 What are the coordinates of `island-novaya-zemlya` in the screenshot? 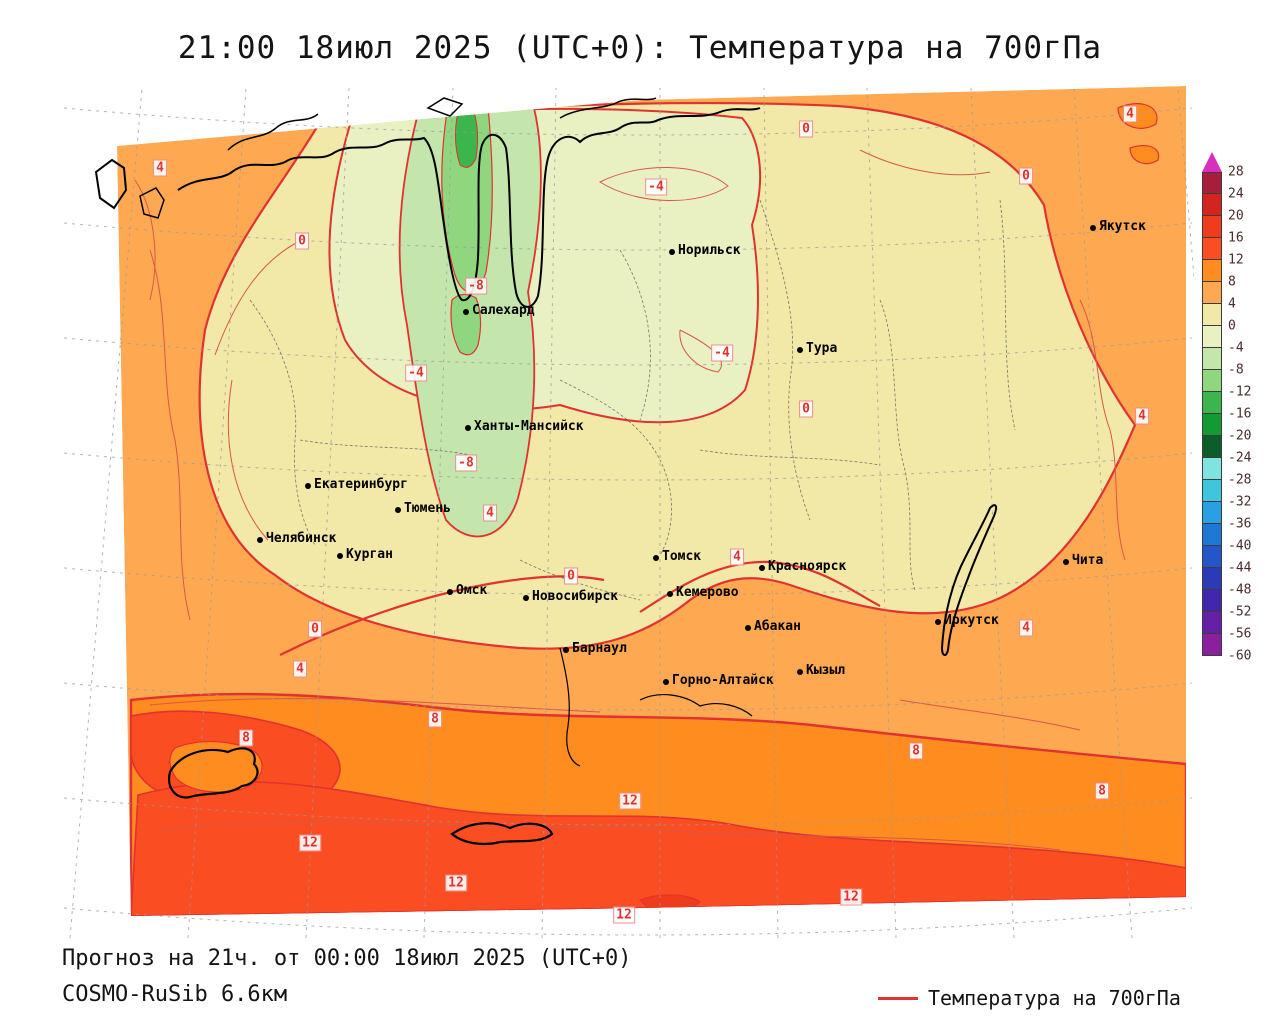 It's located at (111, 184).